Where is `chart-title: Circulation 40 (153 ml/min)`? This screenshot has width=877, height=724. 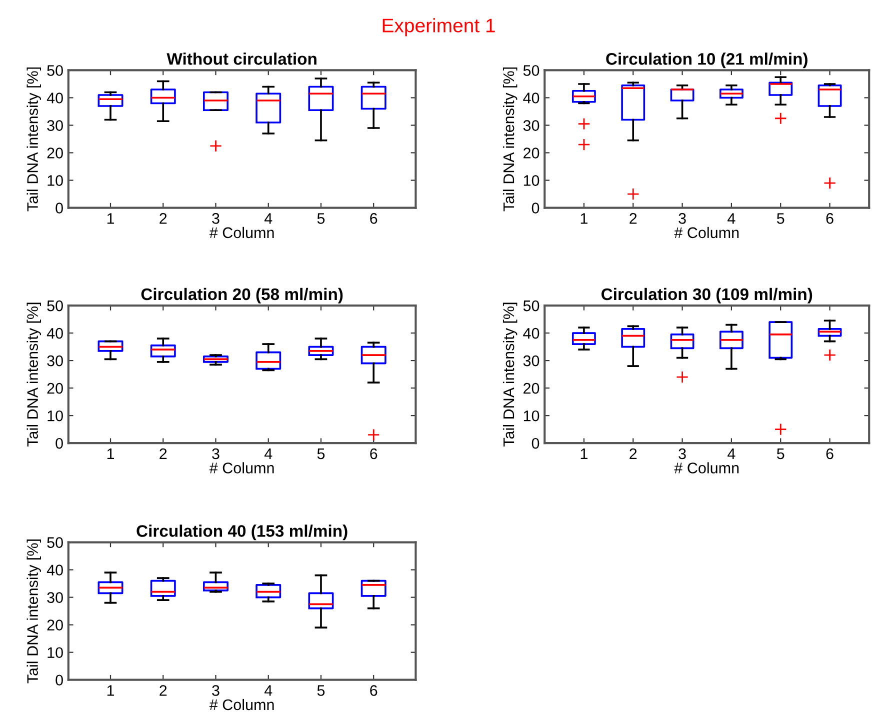
chart-title: Circulation 40 (153 ml/min) is located at coordinates (242, 532).